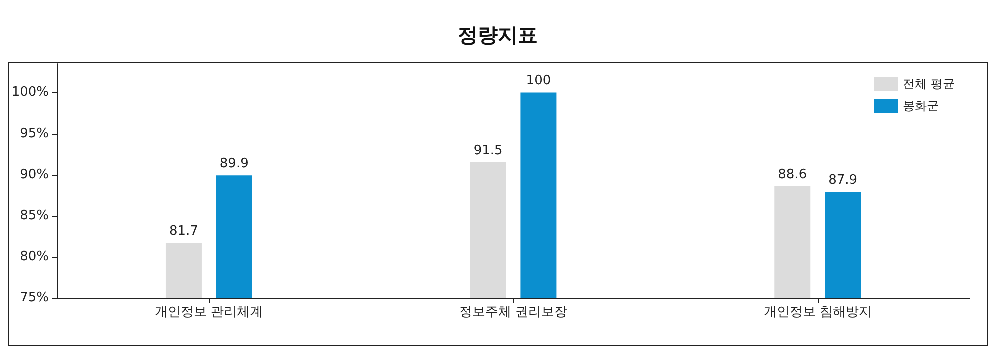 The width and height of the screenshot is (996, 354). What do you see at coordinates (30, 92) in the screenshot?
I see `y-tick-label: 100%` at bounding box center [30, 92].